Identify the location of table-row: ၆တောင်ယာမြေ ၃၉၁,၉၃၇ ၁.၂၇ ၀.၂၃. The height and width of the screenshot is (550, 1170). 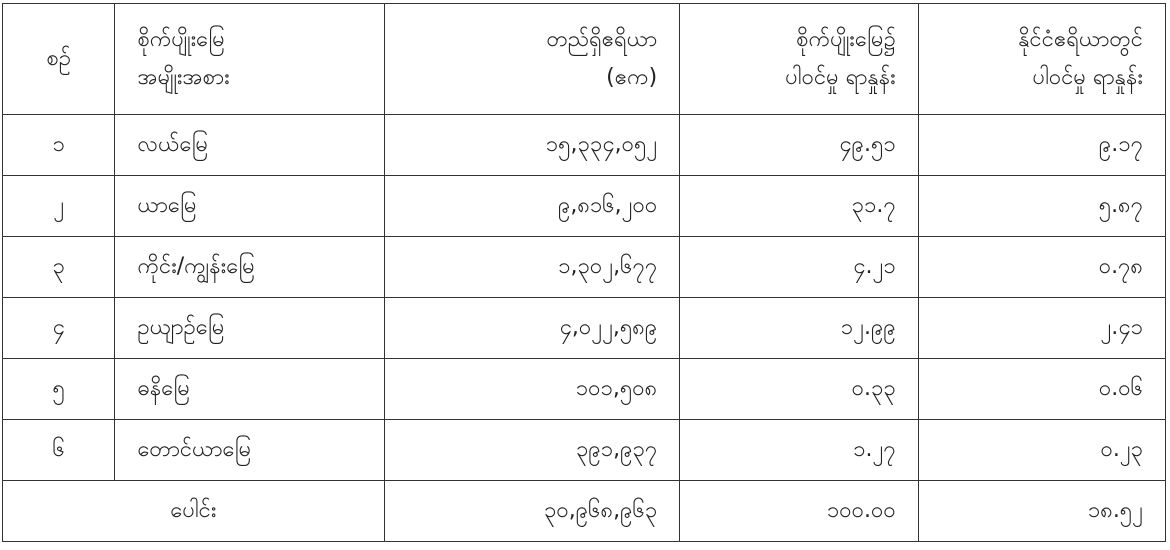
(584, 450).